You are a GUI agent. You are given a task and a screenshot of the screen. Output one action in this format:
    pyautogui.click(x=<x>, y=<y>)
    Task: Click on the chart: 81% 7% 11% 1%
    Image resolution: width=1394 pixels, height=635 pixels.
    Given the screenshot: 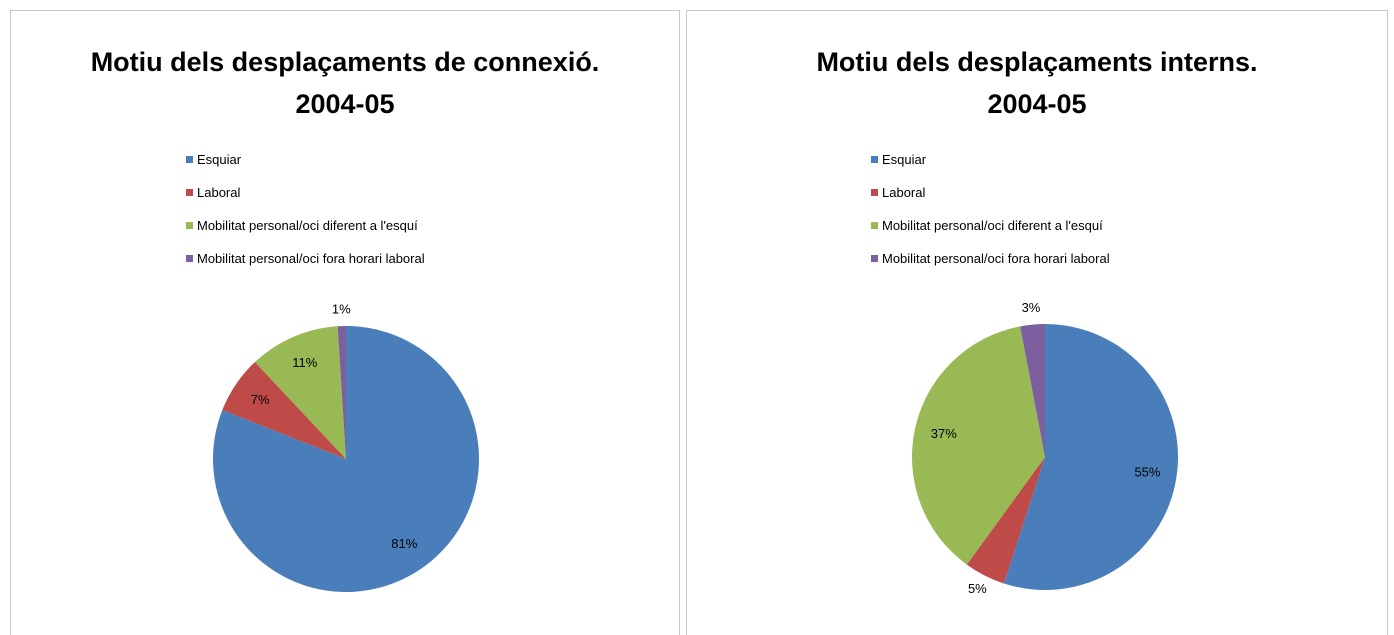 What is the action you would take?
    pyautogui.click(x=345, y=447)
    